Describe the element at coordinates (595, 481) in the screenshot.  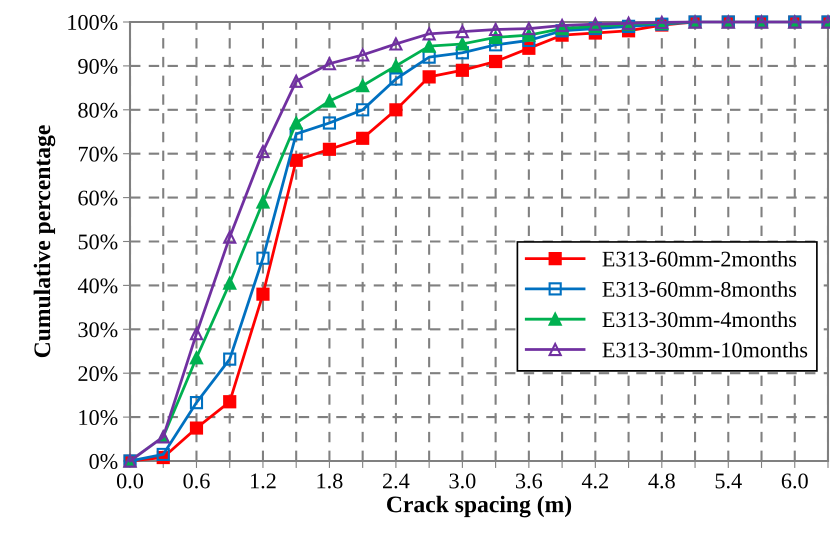
I see `x-tick-label: 4.2` at that location.